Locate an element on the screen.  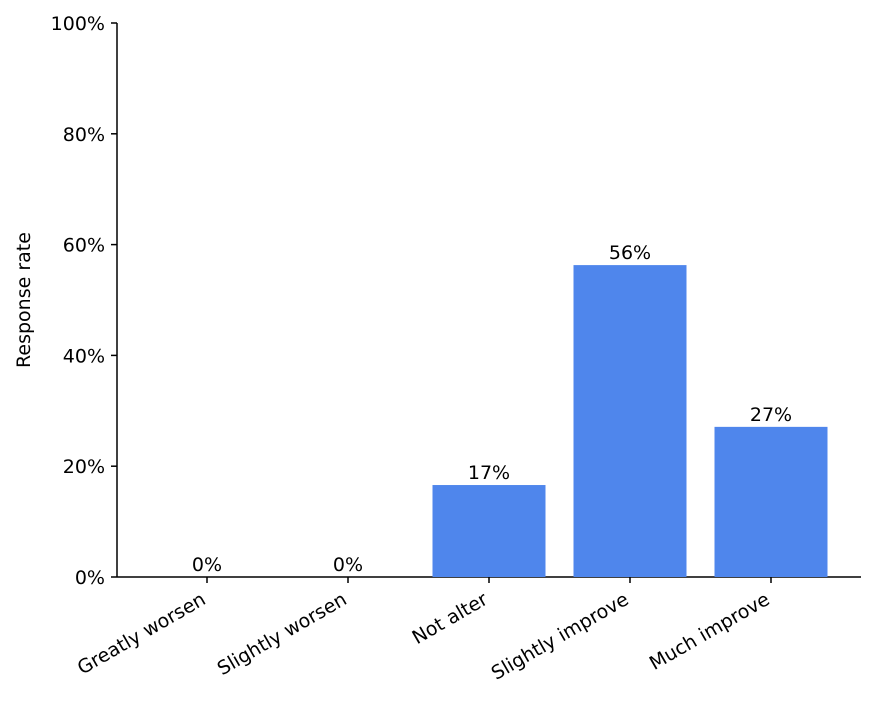
y-tick-label: 80% is located at coordinates (84, 135).